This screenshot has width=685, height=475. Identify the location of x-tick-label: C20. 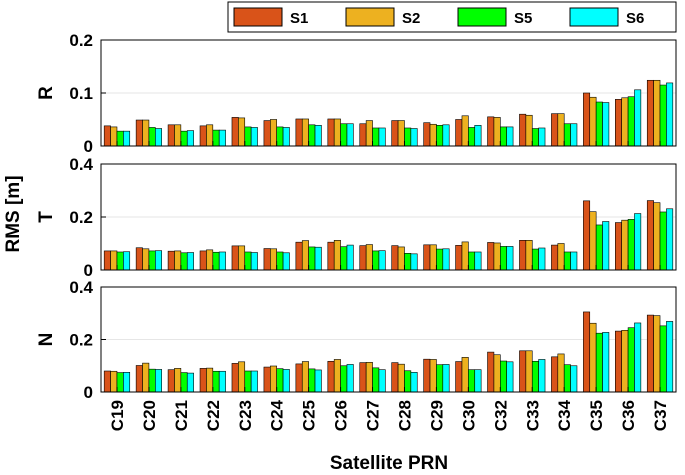
(149, 415).